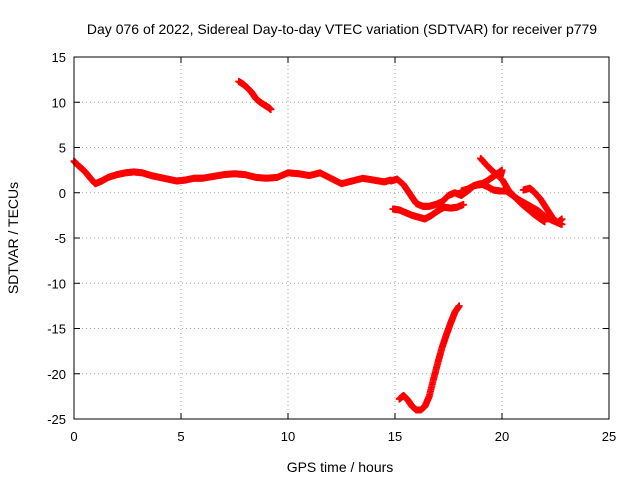 This screenshot has width=640, height=480. Describe the element at coordinates (56, 283) in the screenshot. I see `y-tick-label: -10` at that location.